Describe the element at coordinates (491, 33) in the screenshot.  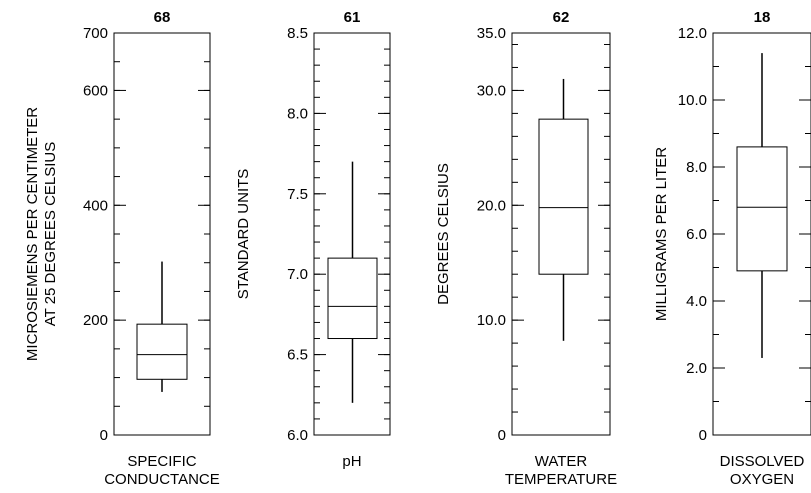
I see `y-tick-label: 35.0` at that location.